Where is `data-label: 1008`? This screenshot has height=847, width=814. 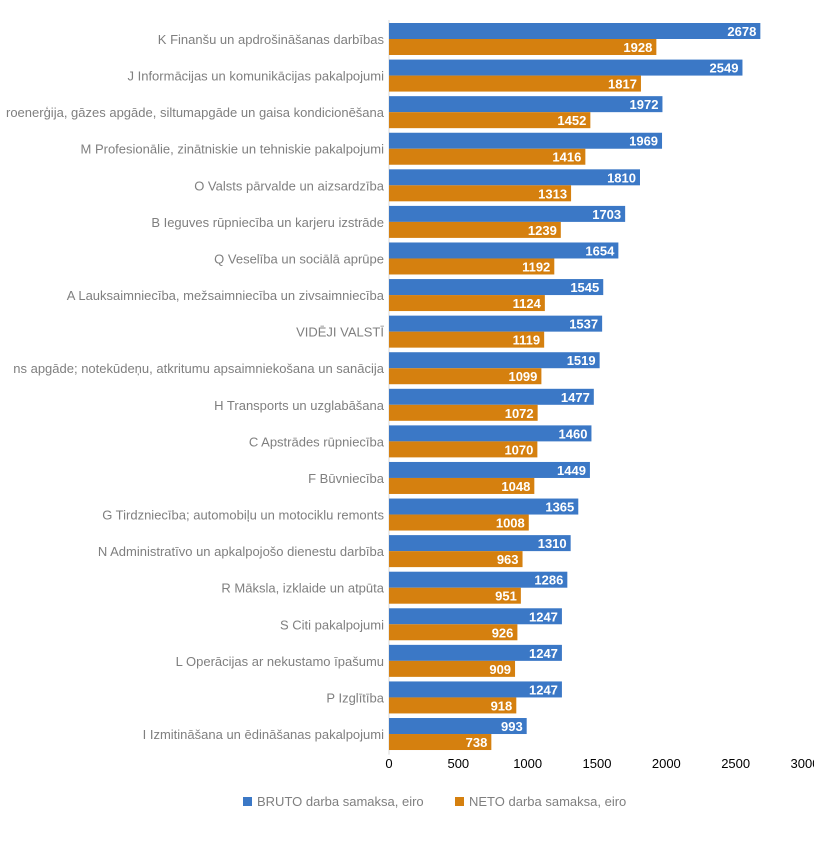 data-label: 1008 is located at coordinates (510, 523).